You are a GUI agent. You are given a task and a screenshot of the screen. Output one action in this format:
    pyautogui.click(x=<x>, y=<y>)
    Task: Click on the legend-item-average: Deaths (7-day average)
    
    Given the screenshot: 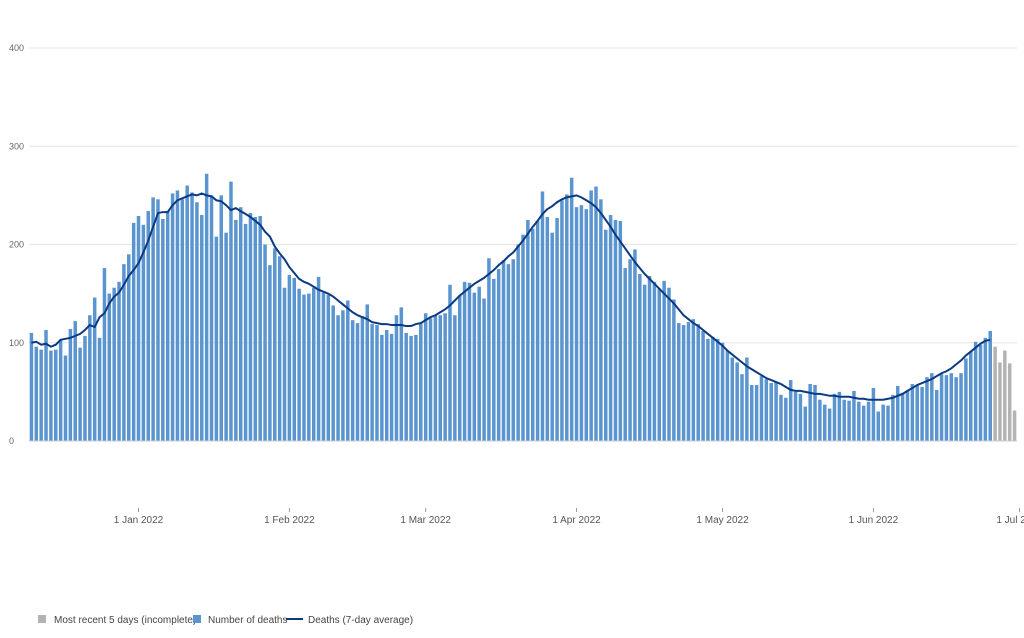 What is the action you would take?
    pyautogui.click(x=349, y=620)
    